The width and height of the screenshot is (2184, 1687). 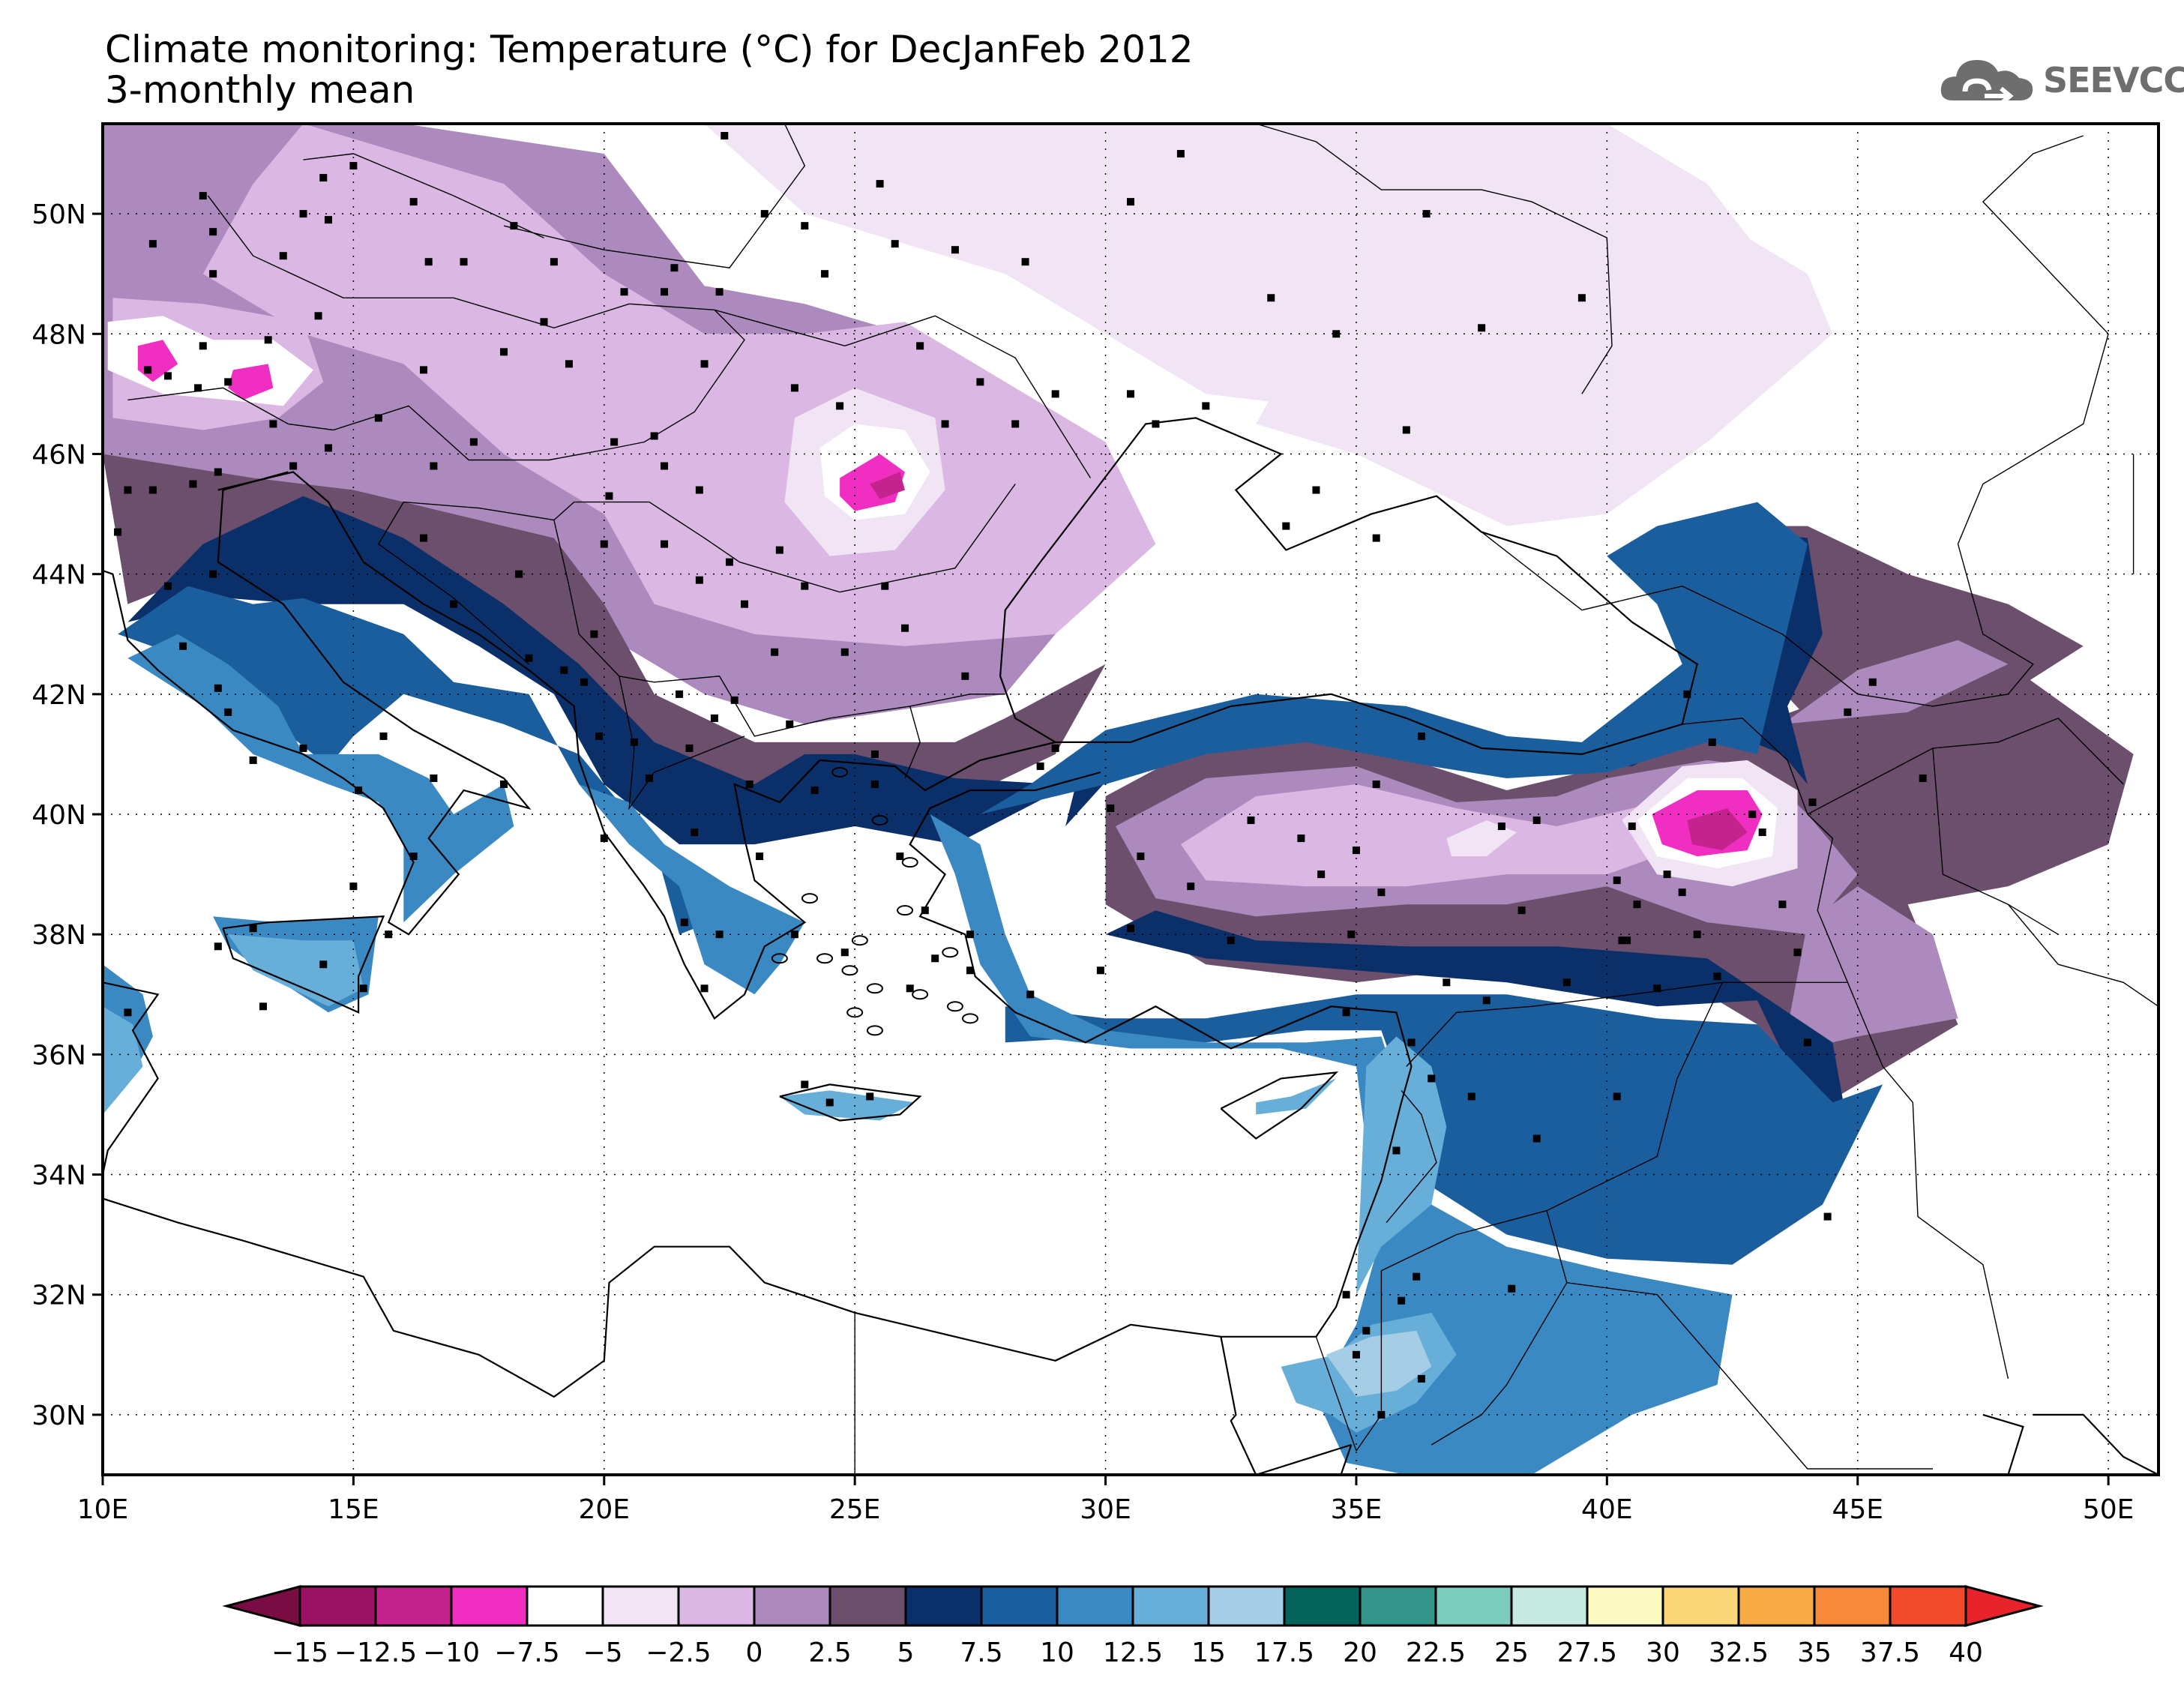 I want to click on longitude-axis: 10E 15E 20E 25E 30E 35E 40E 45E 50E, so click(x=1106, y=1500).